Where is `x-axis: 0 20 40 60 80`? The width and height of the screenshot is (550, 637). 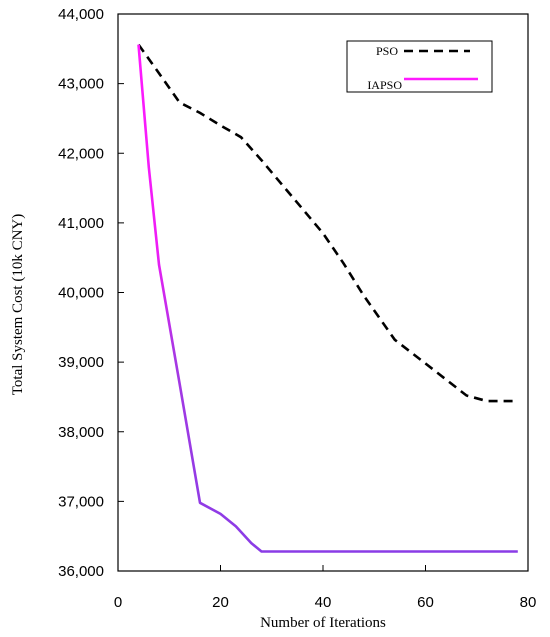
x-axis: 0 20 40 60 80 is located at coordinates (325, 588).